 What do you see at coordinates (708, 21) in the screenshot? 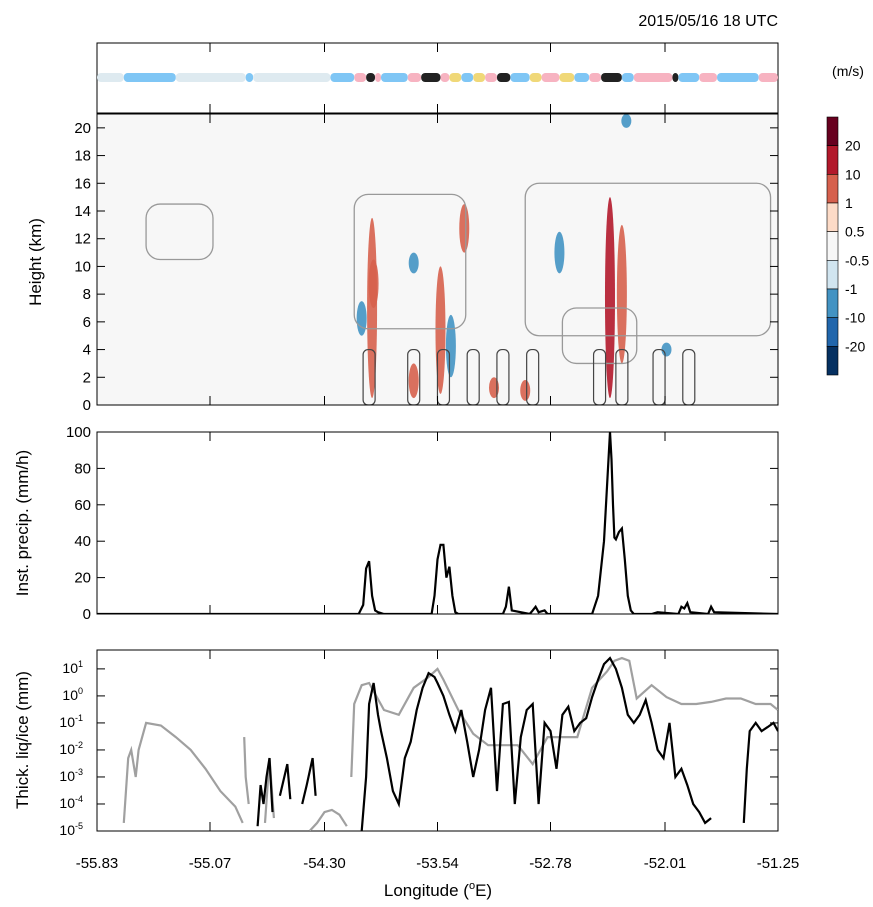
I see `timestamp-label: 2015/05/16 18 UTC` at bounding box center [708, 21].